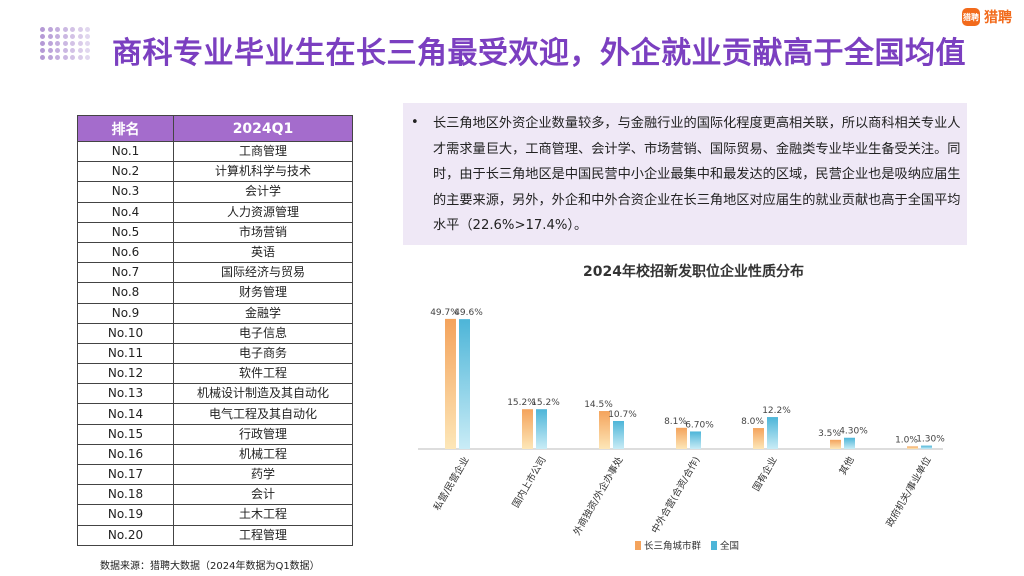  What do you see at coordinates (125, 313) in the screenshot?
I see `rank-cell: No.9` at bounding box center [125, 313].